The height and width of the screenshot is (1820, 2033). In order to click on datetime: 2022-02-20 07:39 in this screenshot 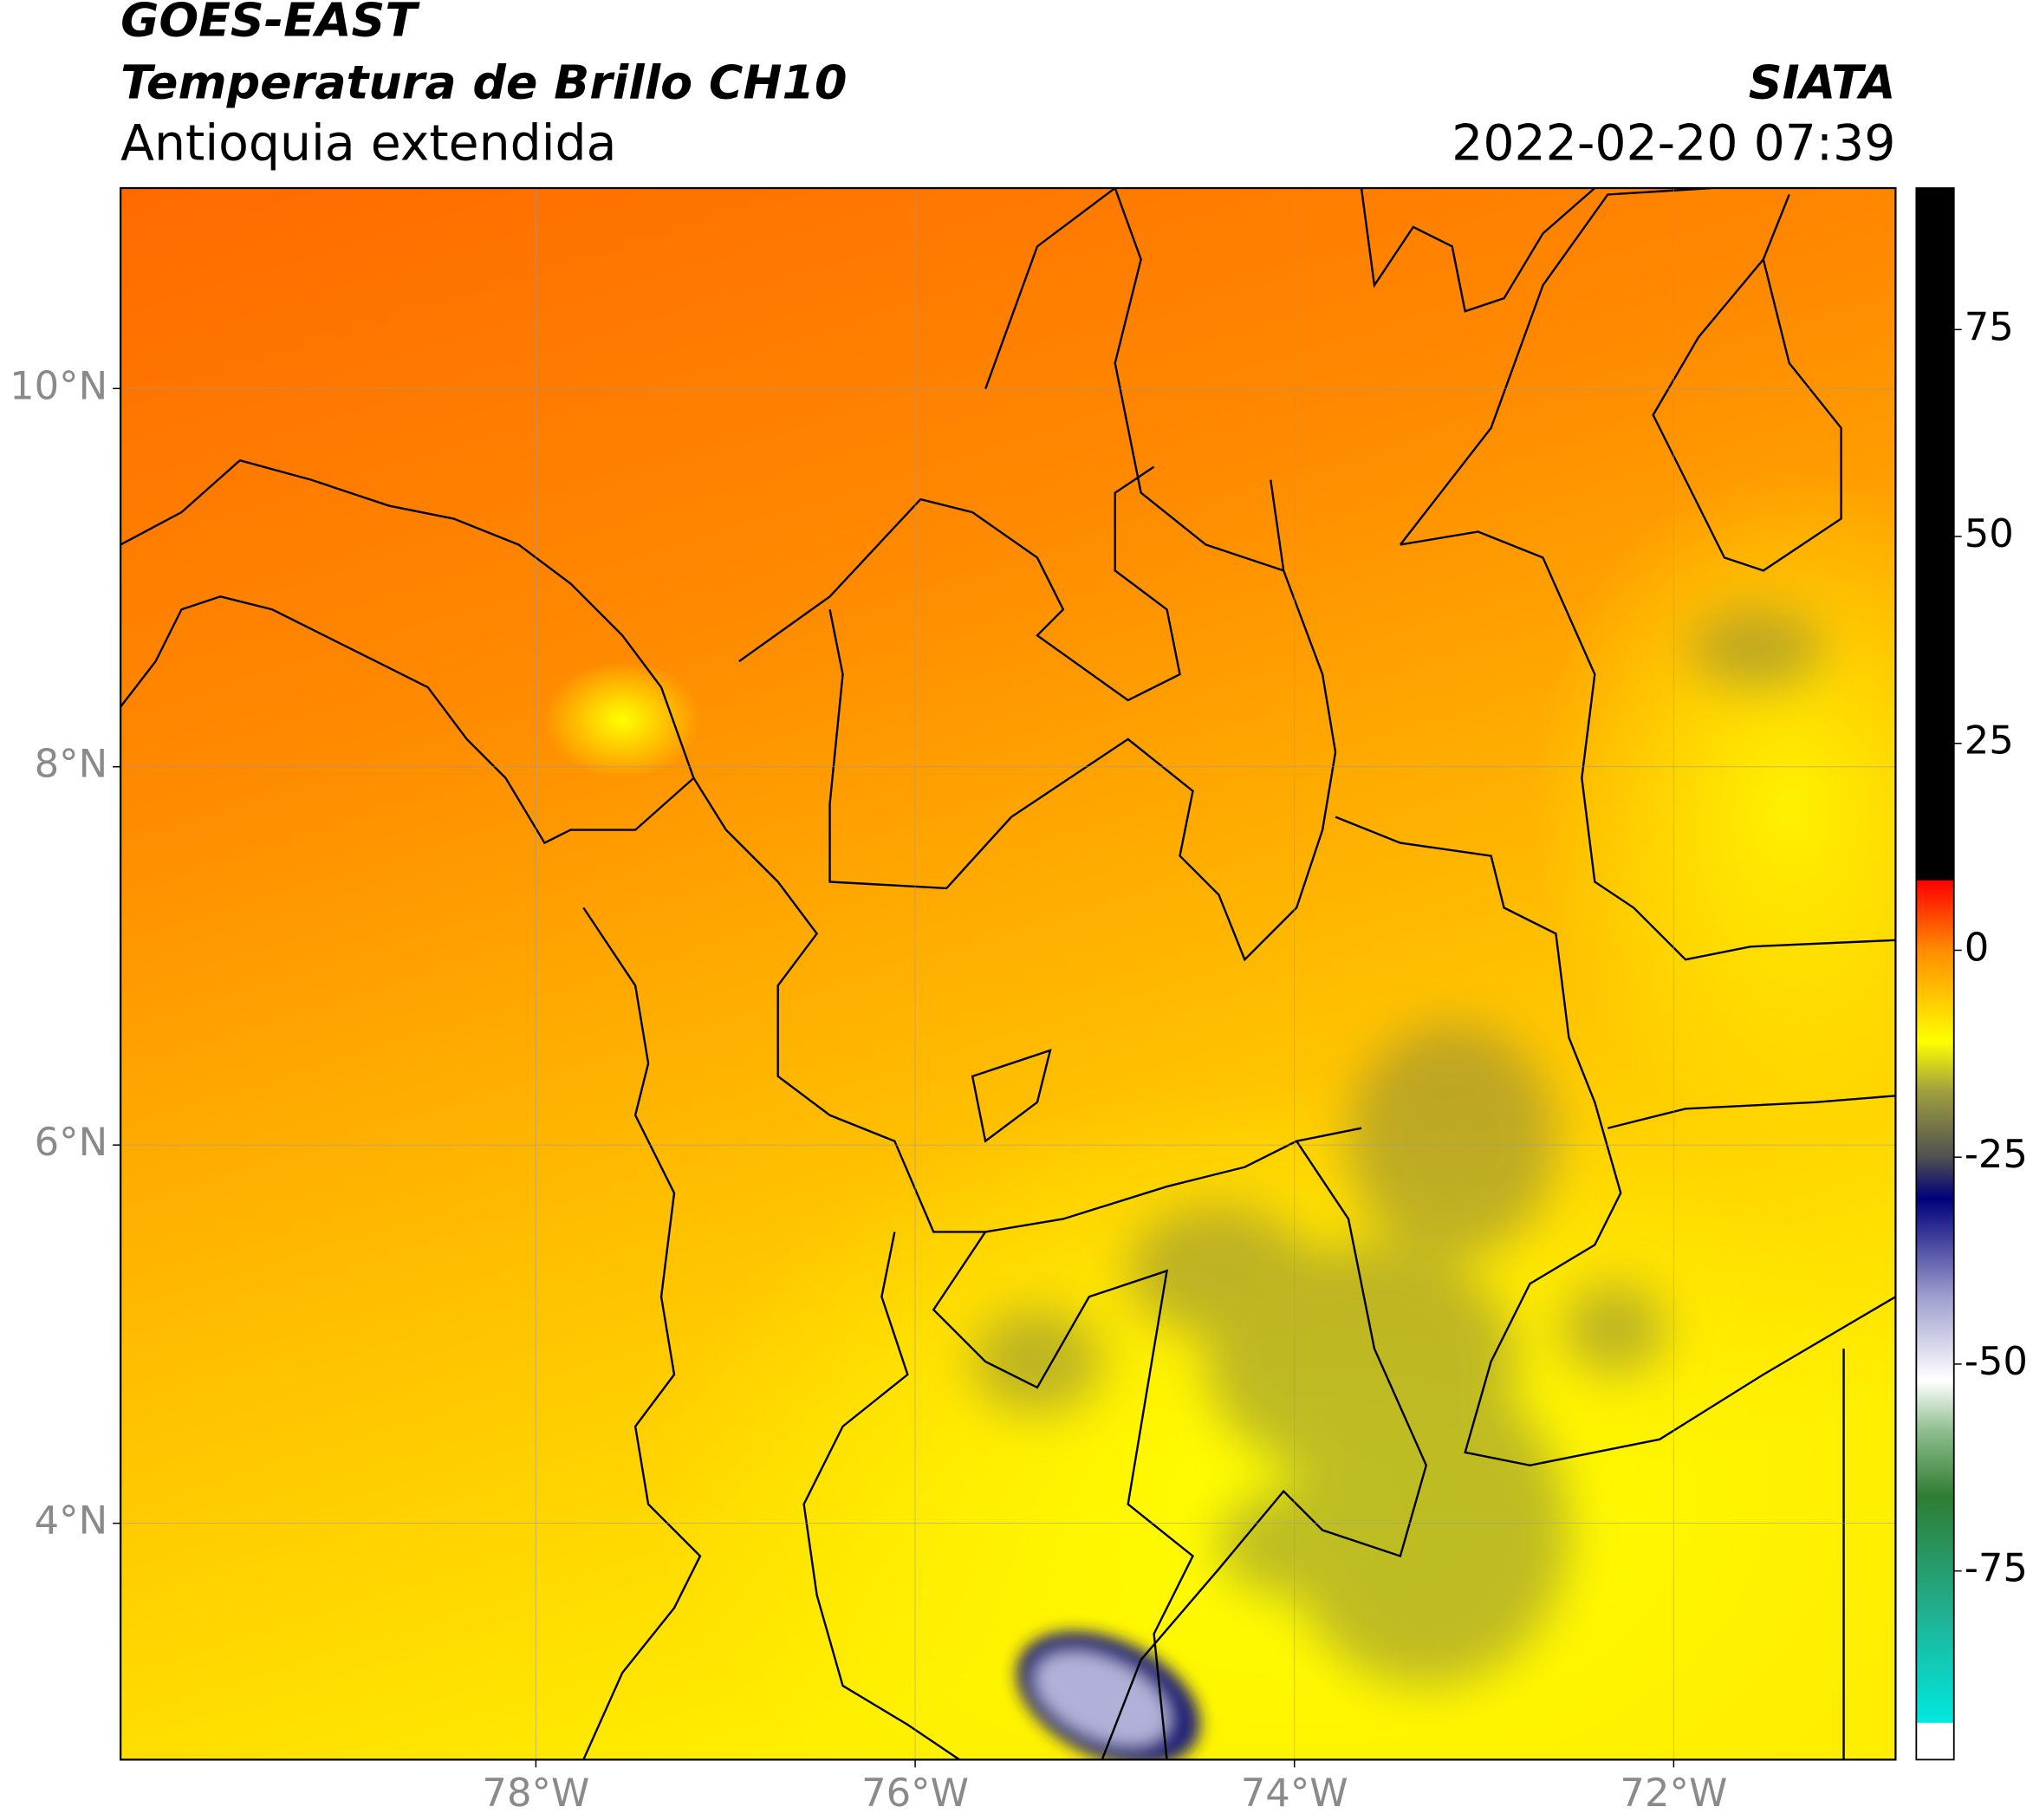, I will do `click(1673, 143)`.